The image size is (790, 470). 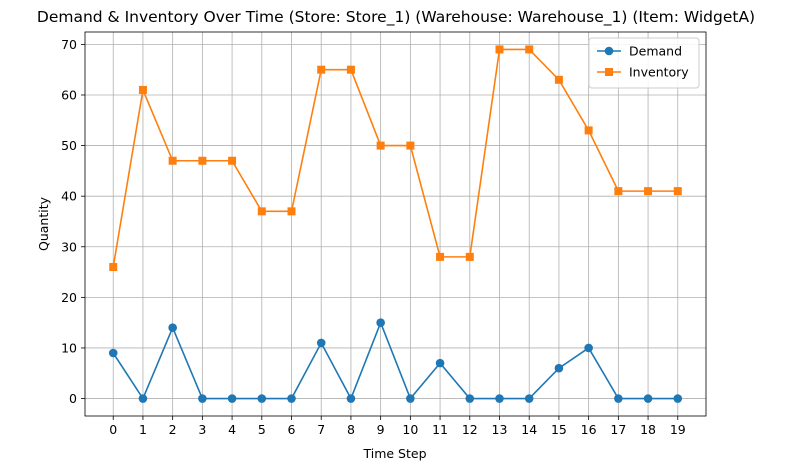 I want to click on legend-item-demand: Demand, so click(x=639, y=51).